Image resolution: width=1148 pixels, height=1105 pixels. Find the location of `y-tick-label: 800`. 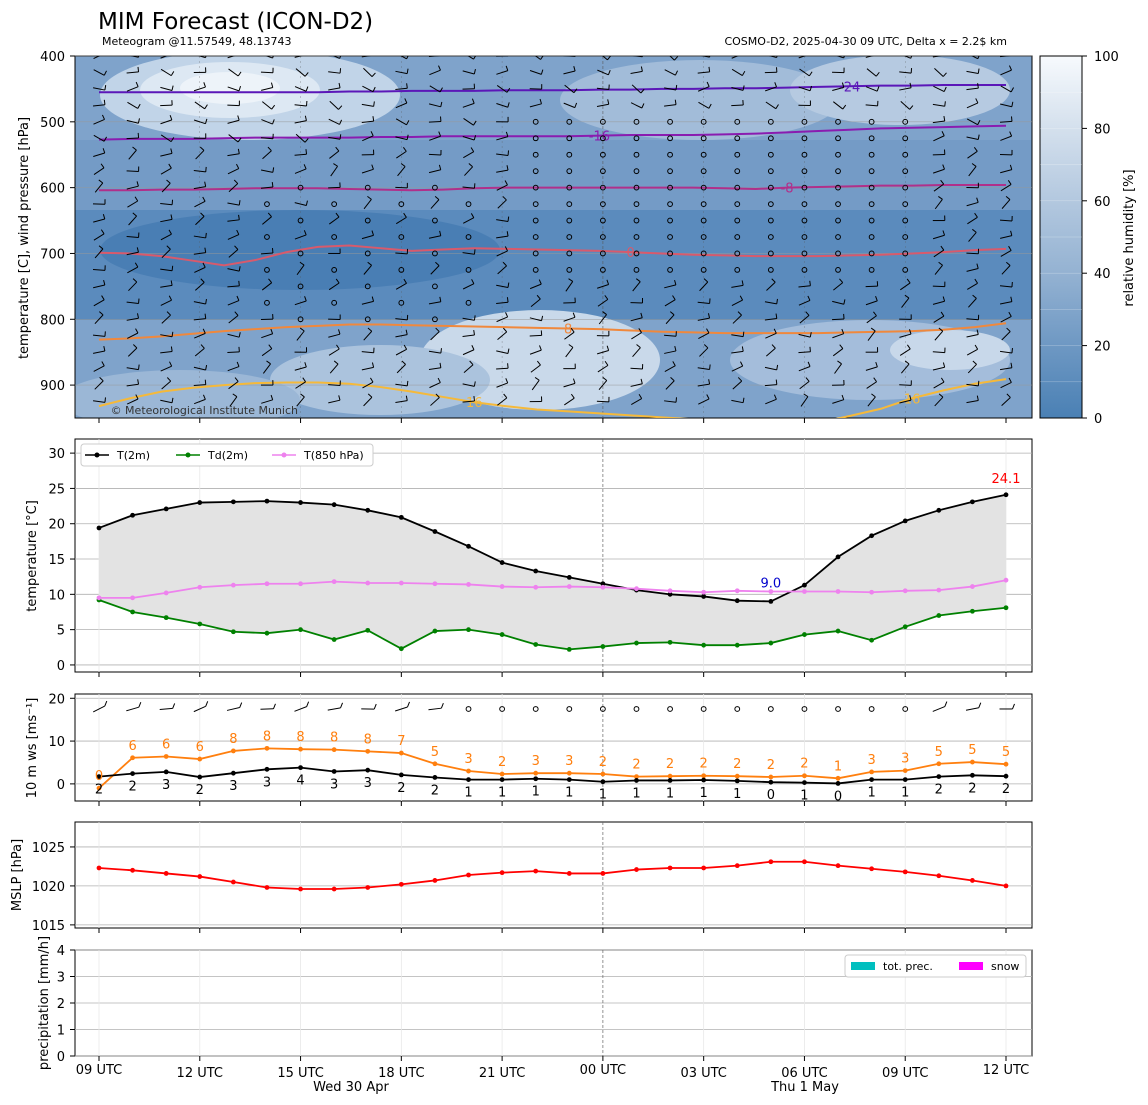

y-tick-label: 800 is located at coordinates (52, 320).